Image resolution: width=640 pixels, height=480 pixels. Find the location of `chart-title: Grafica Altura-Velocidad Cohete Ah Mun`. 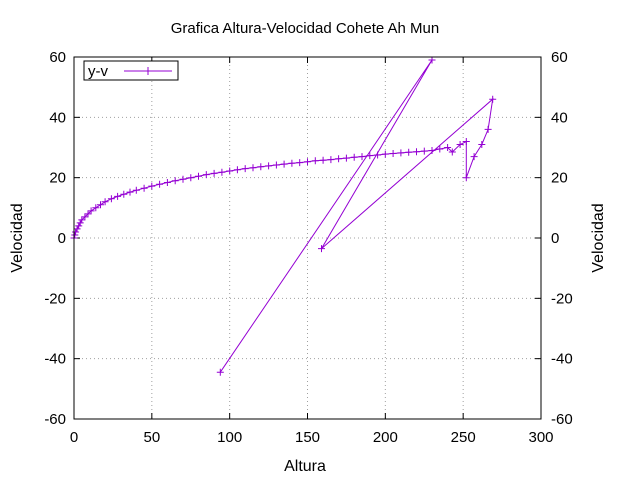

chart-title: Grafica Altura-Velocidad Cohete Ah Mun is located at coordinates (305, 28).